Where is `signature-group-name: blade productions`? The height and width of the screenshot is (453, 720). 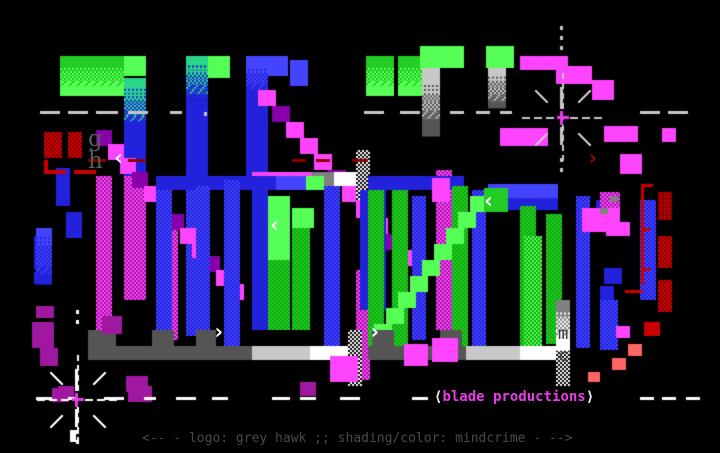 signature-group-name: blade productions is located at coordinates (514, 397).